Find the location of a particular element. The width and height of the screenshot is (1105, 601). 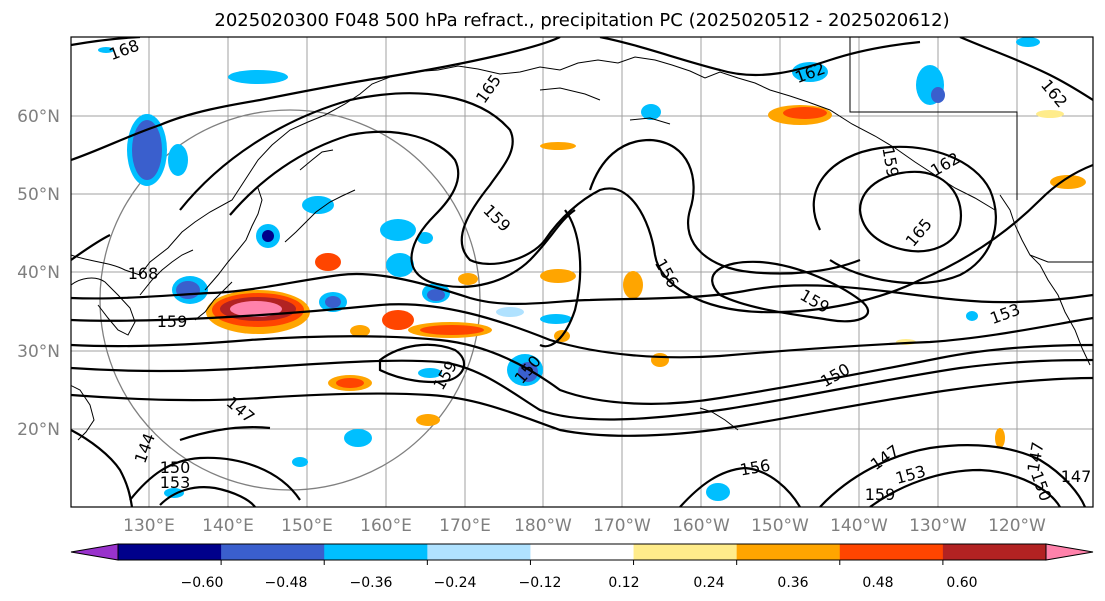

contour-label: 168 is located at coordinates (143, 273).